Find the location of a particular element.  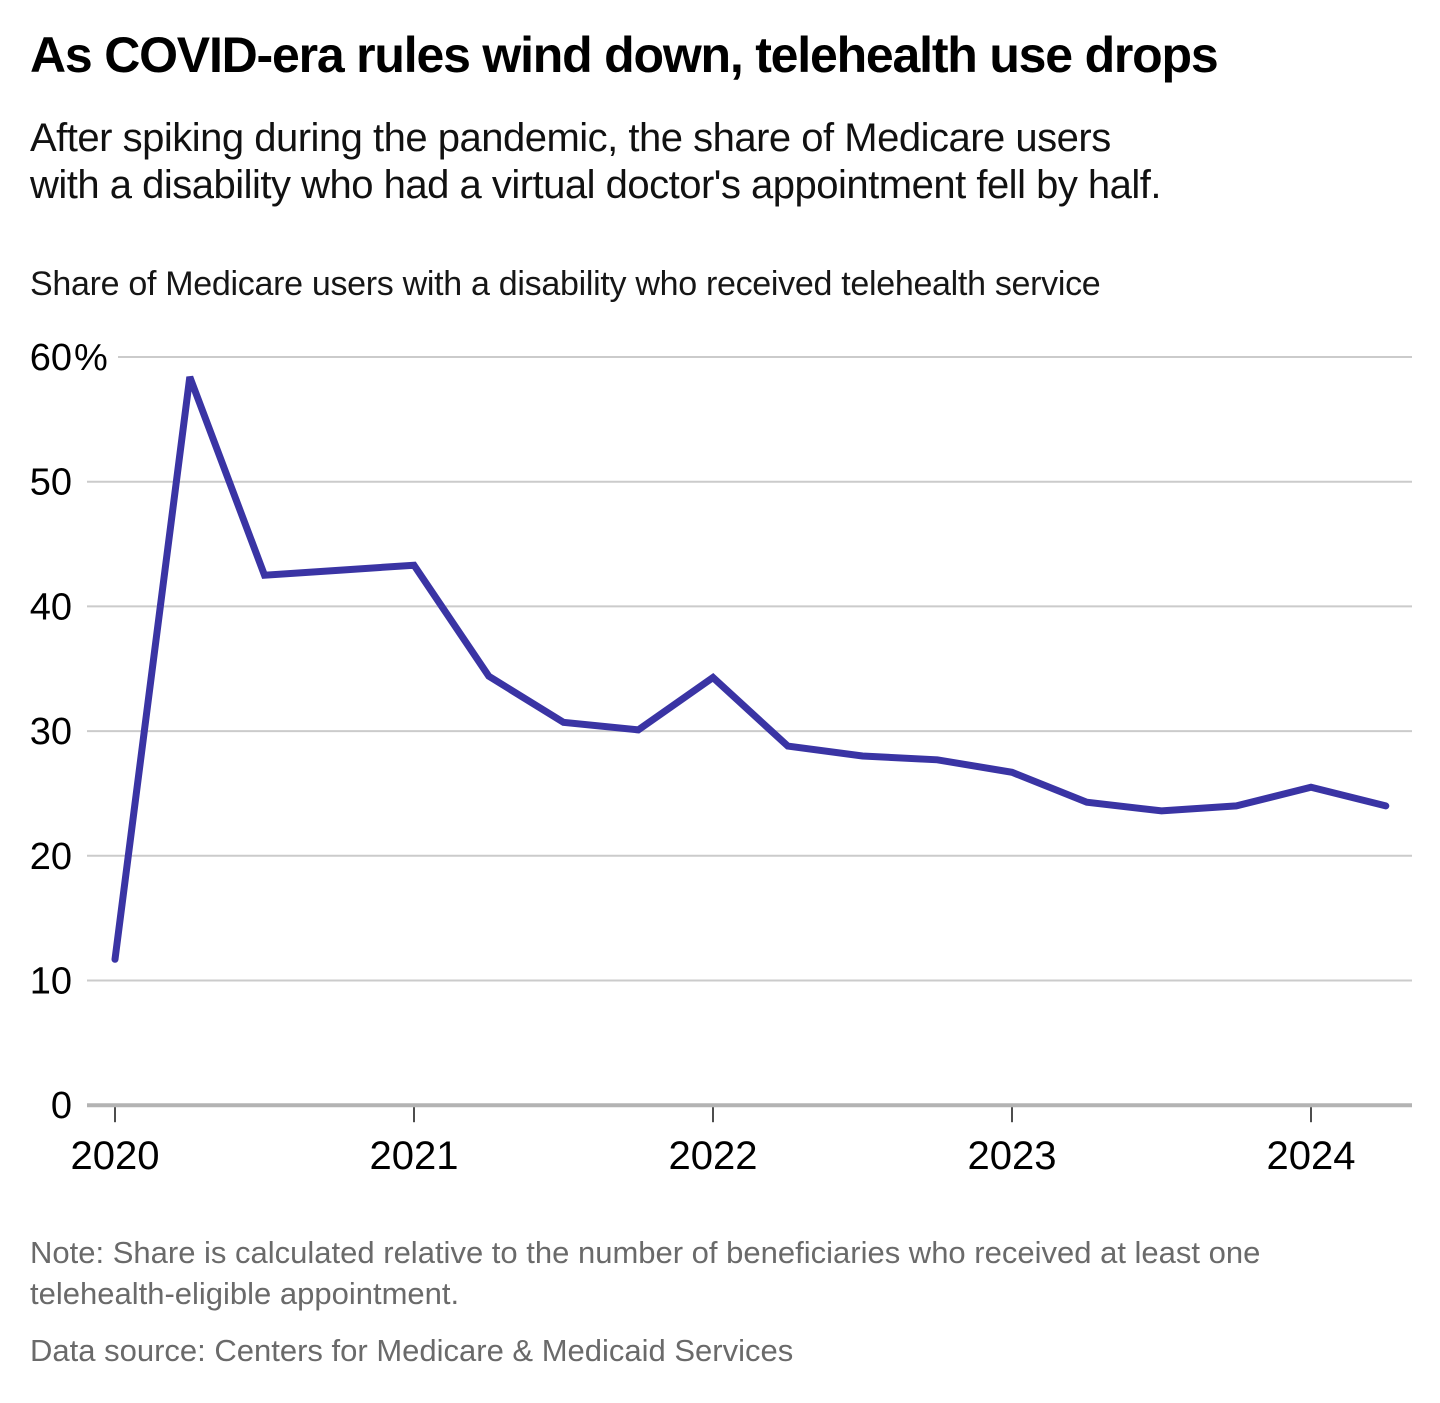

x-axis-tick-label: 2021 is located at coordinates (414, 1156).